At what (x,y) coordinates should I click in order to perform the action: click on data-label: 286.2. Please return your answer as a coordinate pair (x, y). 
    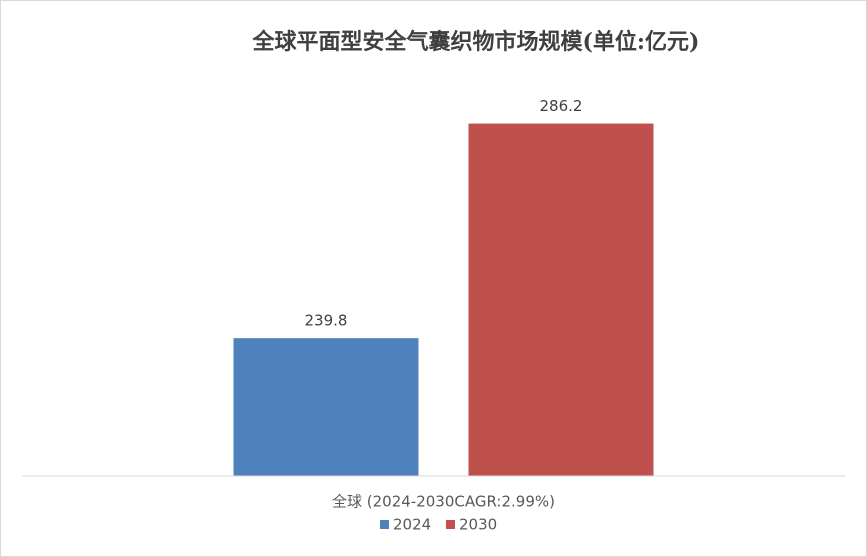
    Looking at the image, I should click on (561, 106).